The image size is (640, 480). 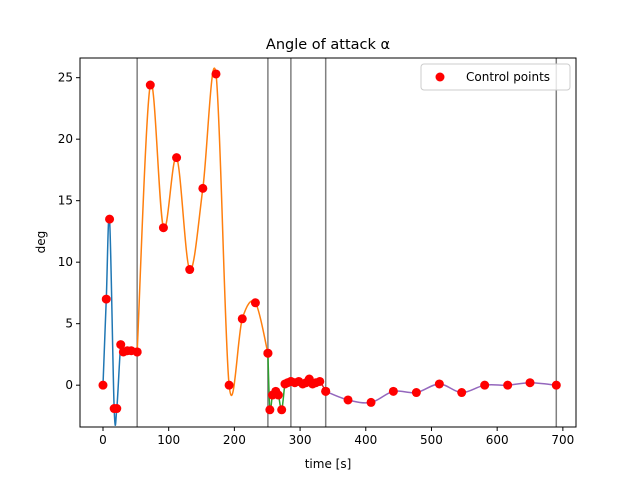 What do you see at coordinates (103, 440) in the screenshot?
I see `x-tick-label-0: 0` at bounding box center [103, 440].